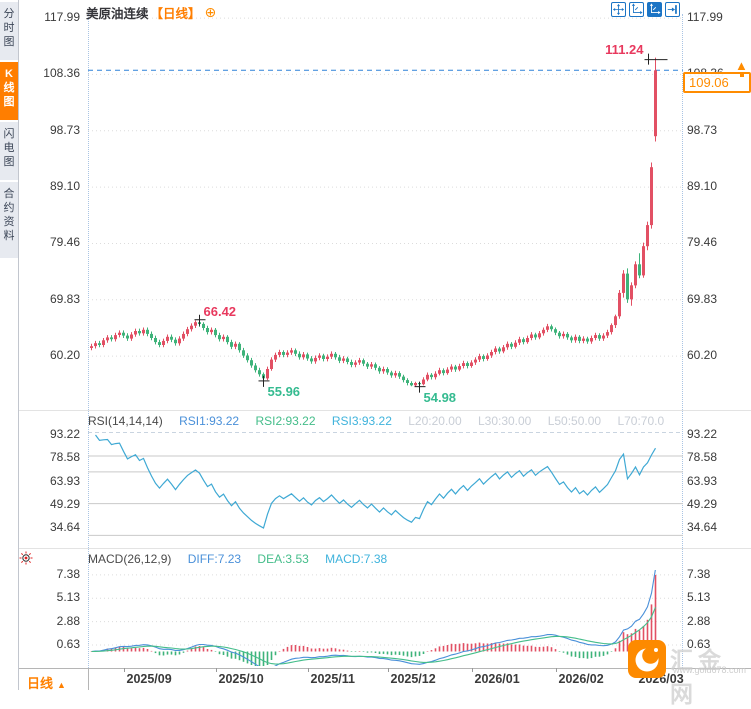  I want to click on dea-value: DEA:3.53, so click(283, 559).